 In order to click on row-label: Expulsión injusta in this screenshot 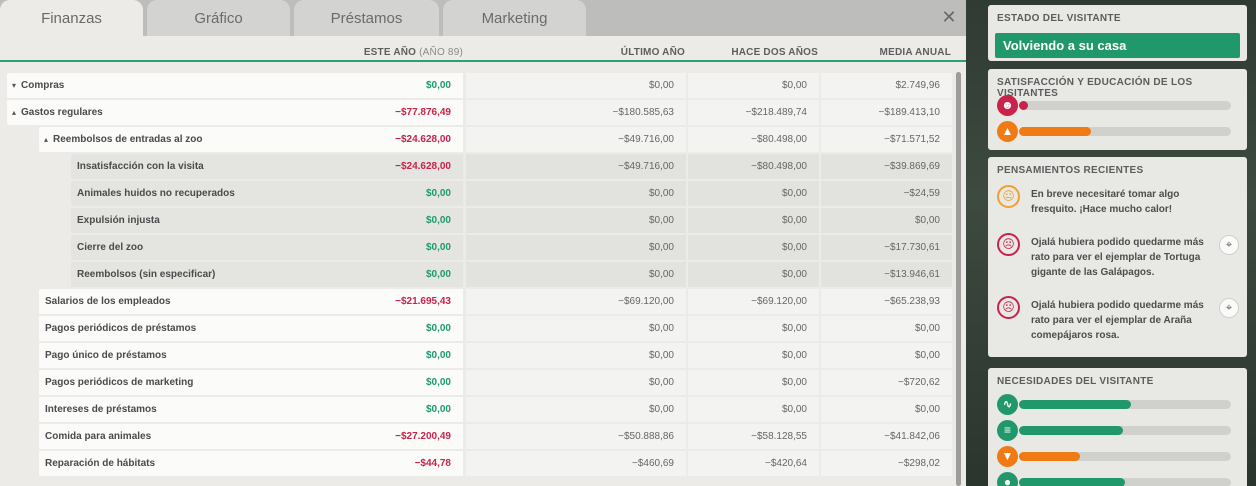, I will do `click(118, 220)`.